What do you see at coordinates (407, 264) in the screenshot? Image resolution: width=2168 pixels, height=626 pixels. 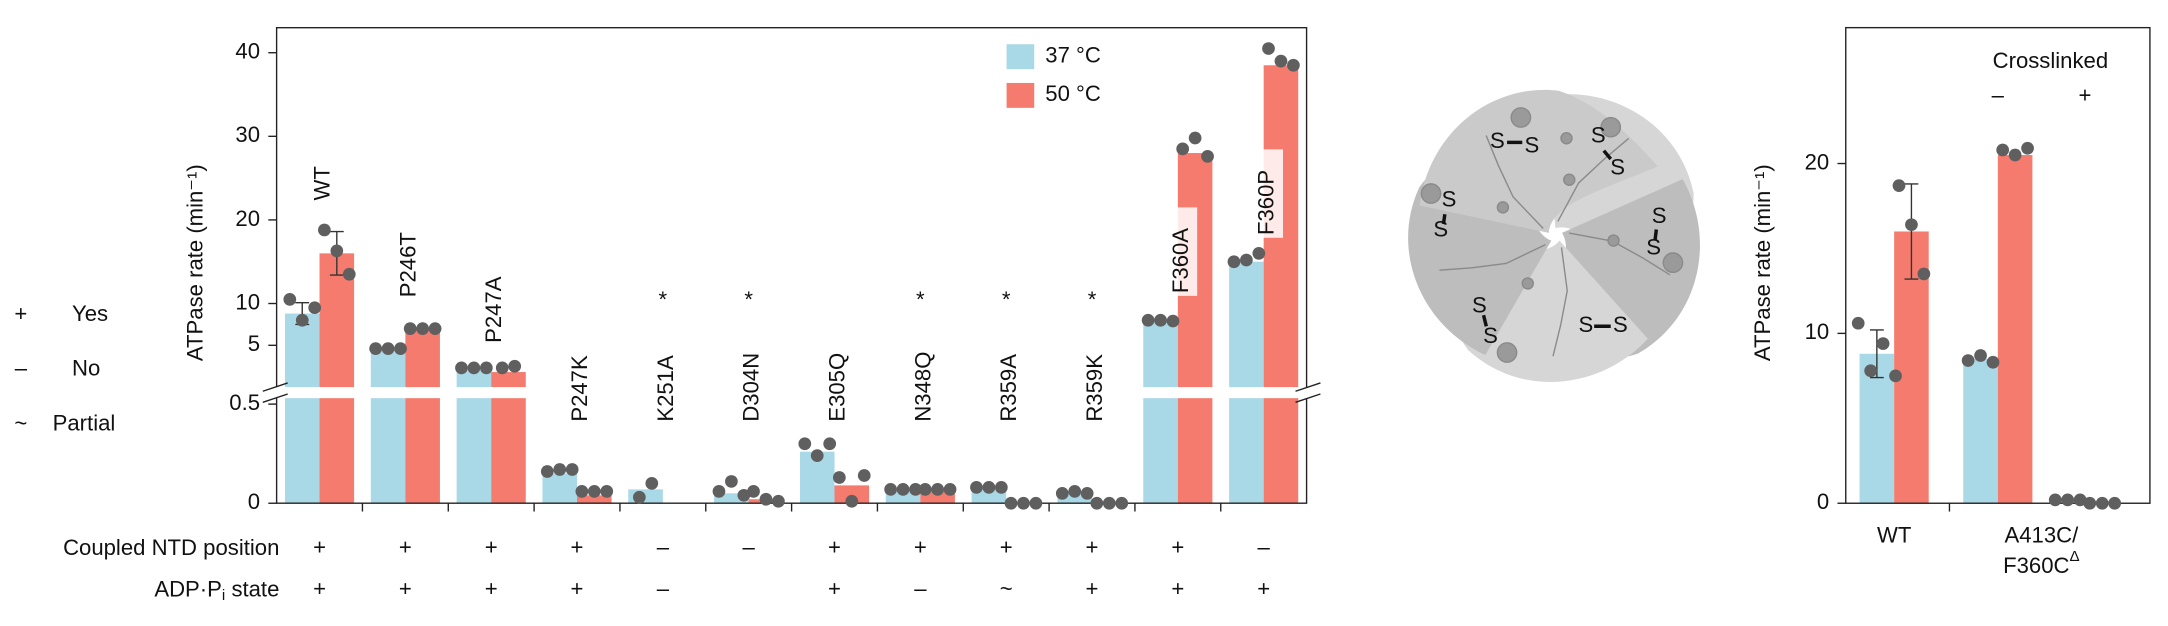 I see `category-label: P246T` at bounding box center [407, 264].